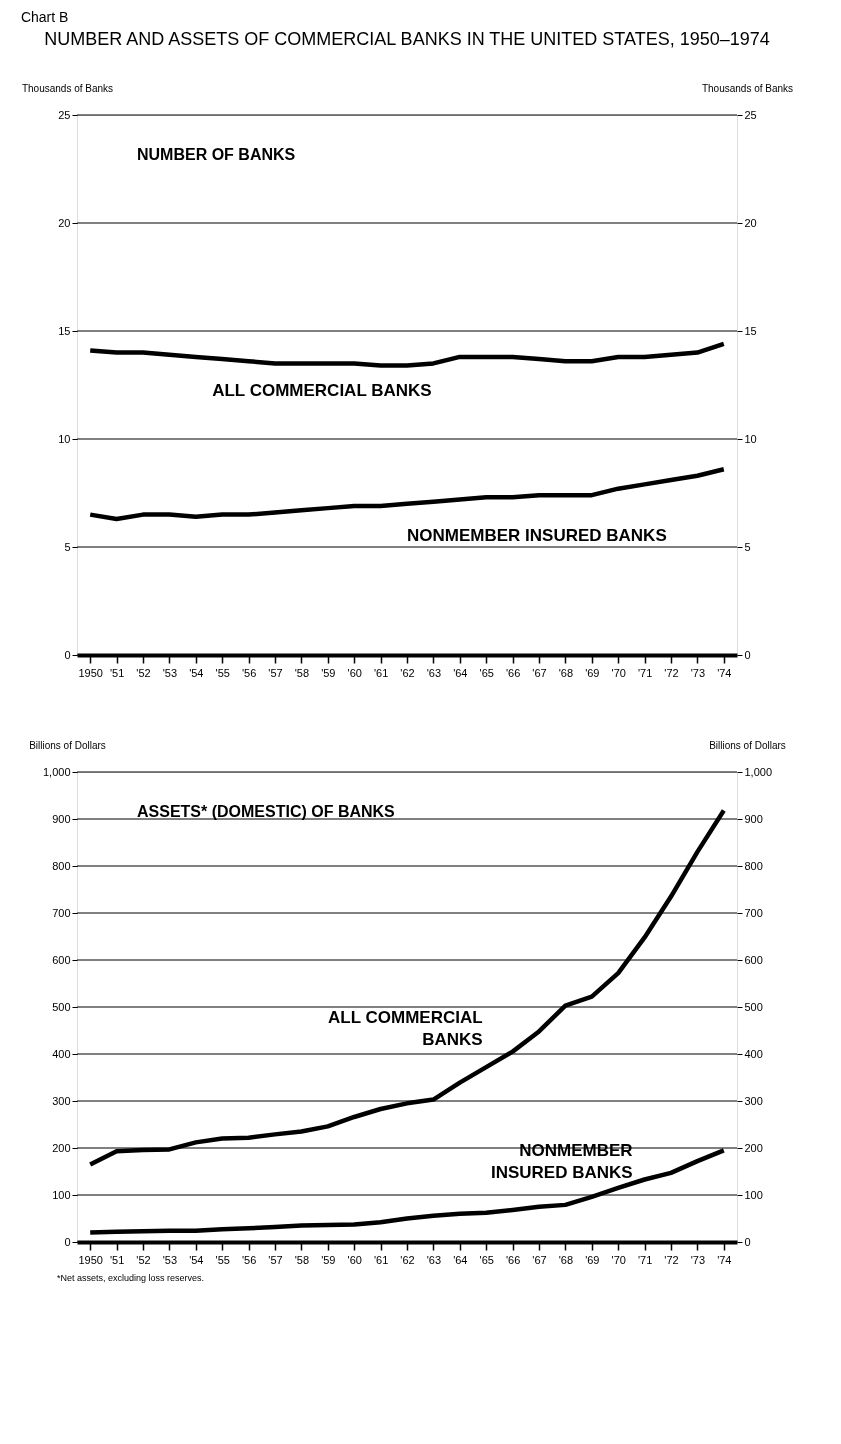 This screenshot has width=841, height=1444. I want to click on y2-tick-label: 500, so click(753, 1006).